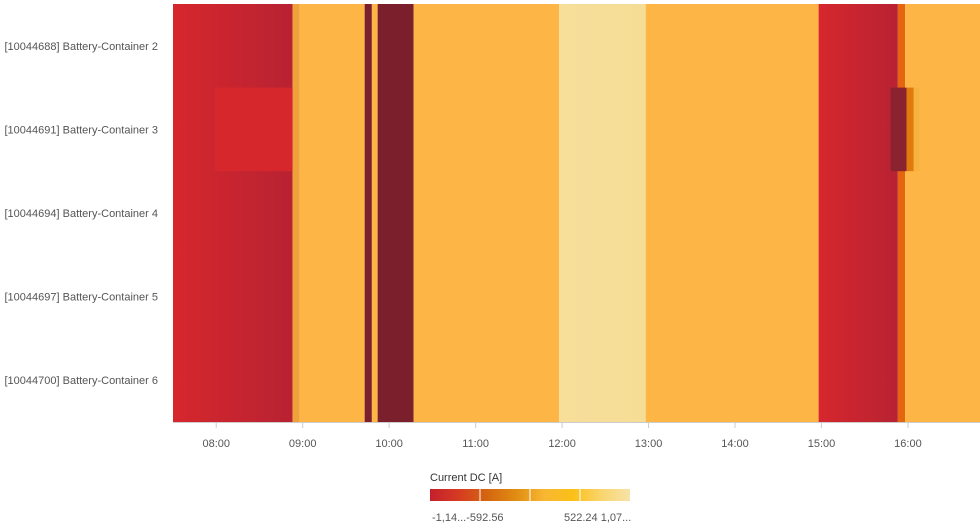 The image size is (980, 527). What do you see at coordinates (82, 381) in the screenshot?
I see `row-label-4: [10044700] Battery-Container 6` at bounding box center [82, 381].